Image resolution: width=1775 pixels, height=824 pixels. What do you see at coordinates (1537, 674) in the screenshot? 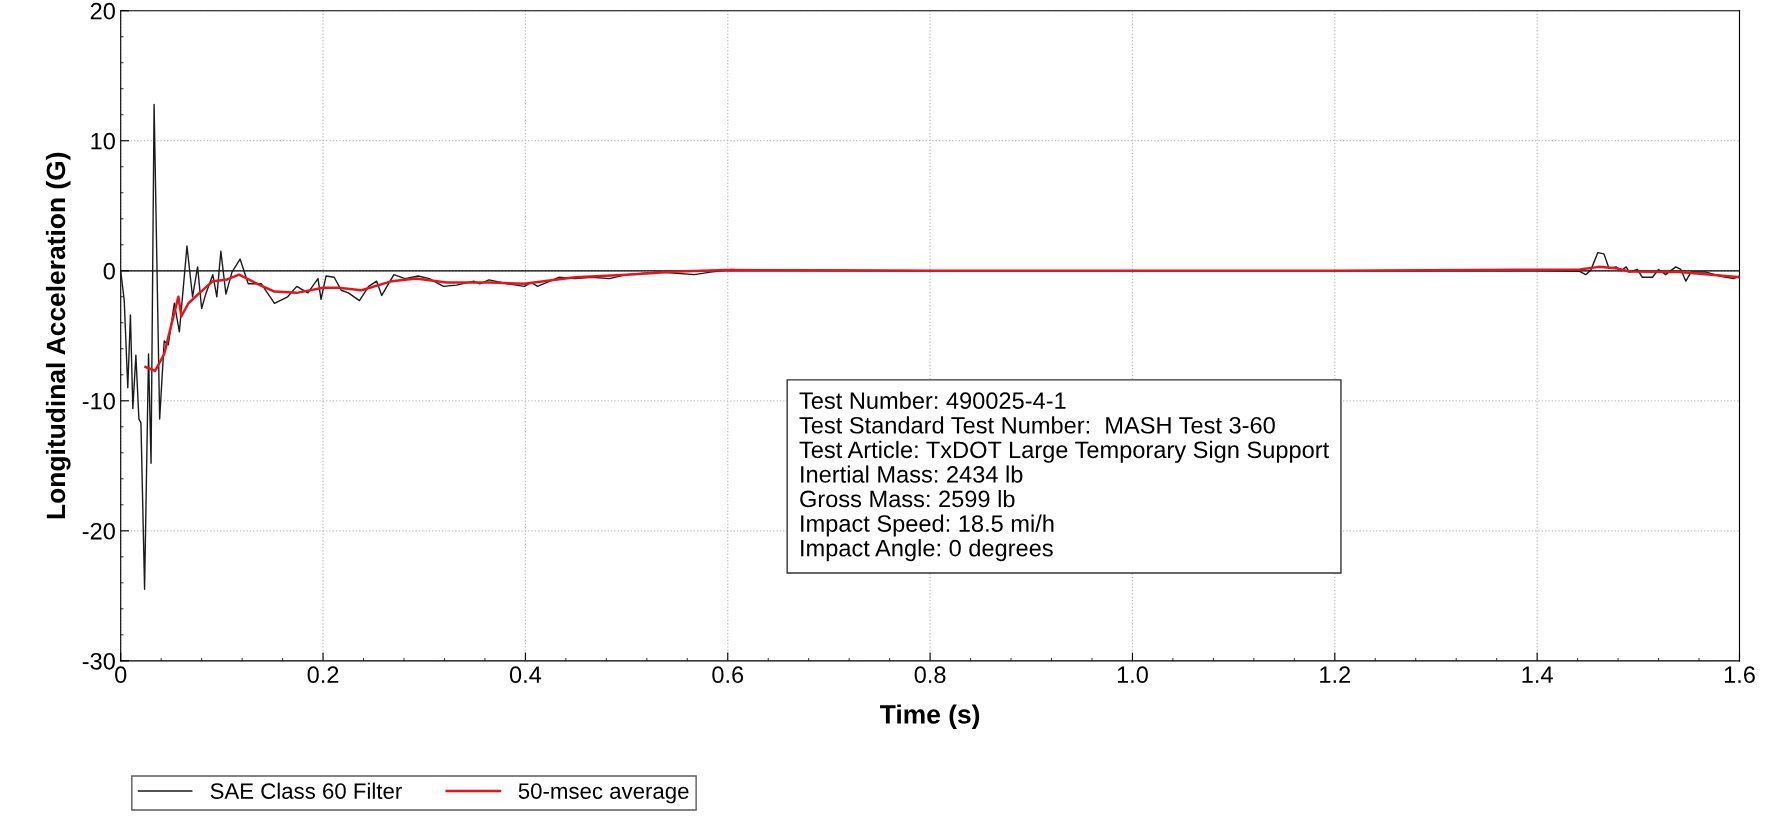
I see `x-tick-label: 1.4` at bounding box center [1537, 674].